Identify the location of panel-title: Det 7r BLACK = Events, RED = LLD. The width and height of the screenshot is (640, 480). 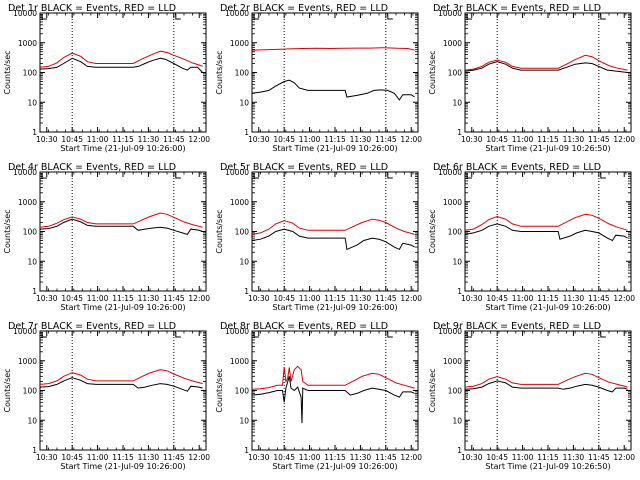
(92, 326).